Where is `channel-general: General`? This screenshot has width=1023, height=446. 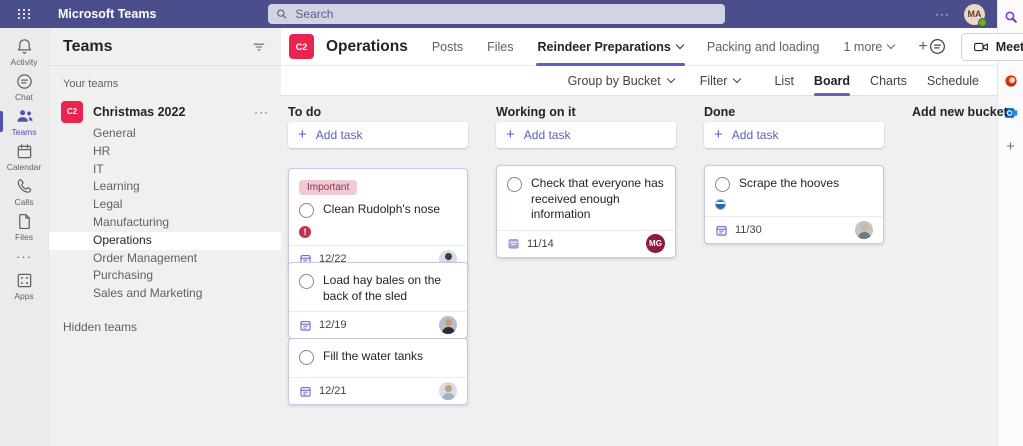
channel-general: General is located at coordinates (114, 133).